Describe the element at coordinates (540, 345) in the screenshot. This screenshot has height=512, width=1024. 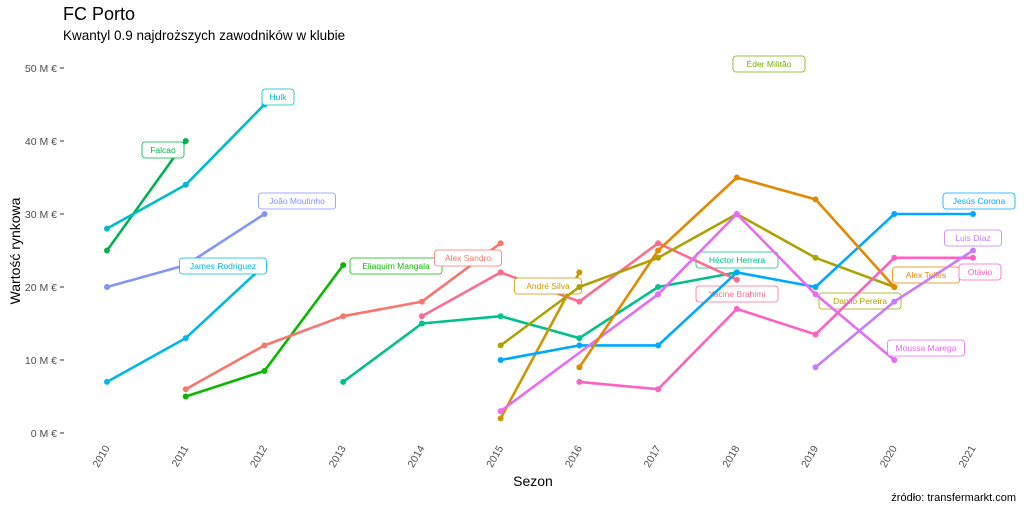
I see `series-andr-silva: André Silva` at that location.